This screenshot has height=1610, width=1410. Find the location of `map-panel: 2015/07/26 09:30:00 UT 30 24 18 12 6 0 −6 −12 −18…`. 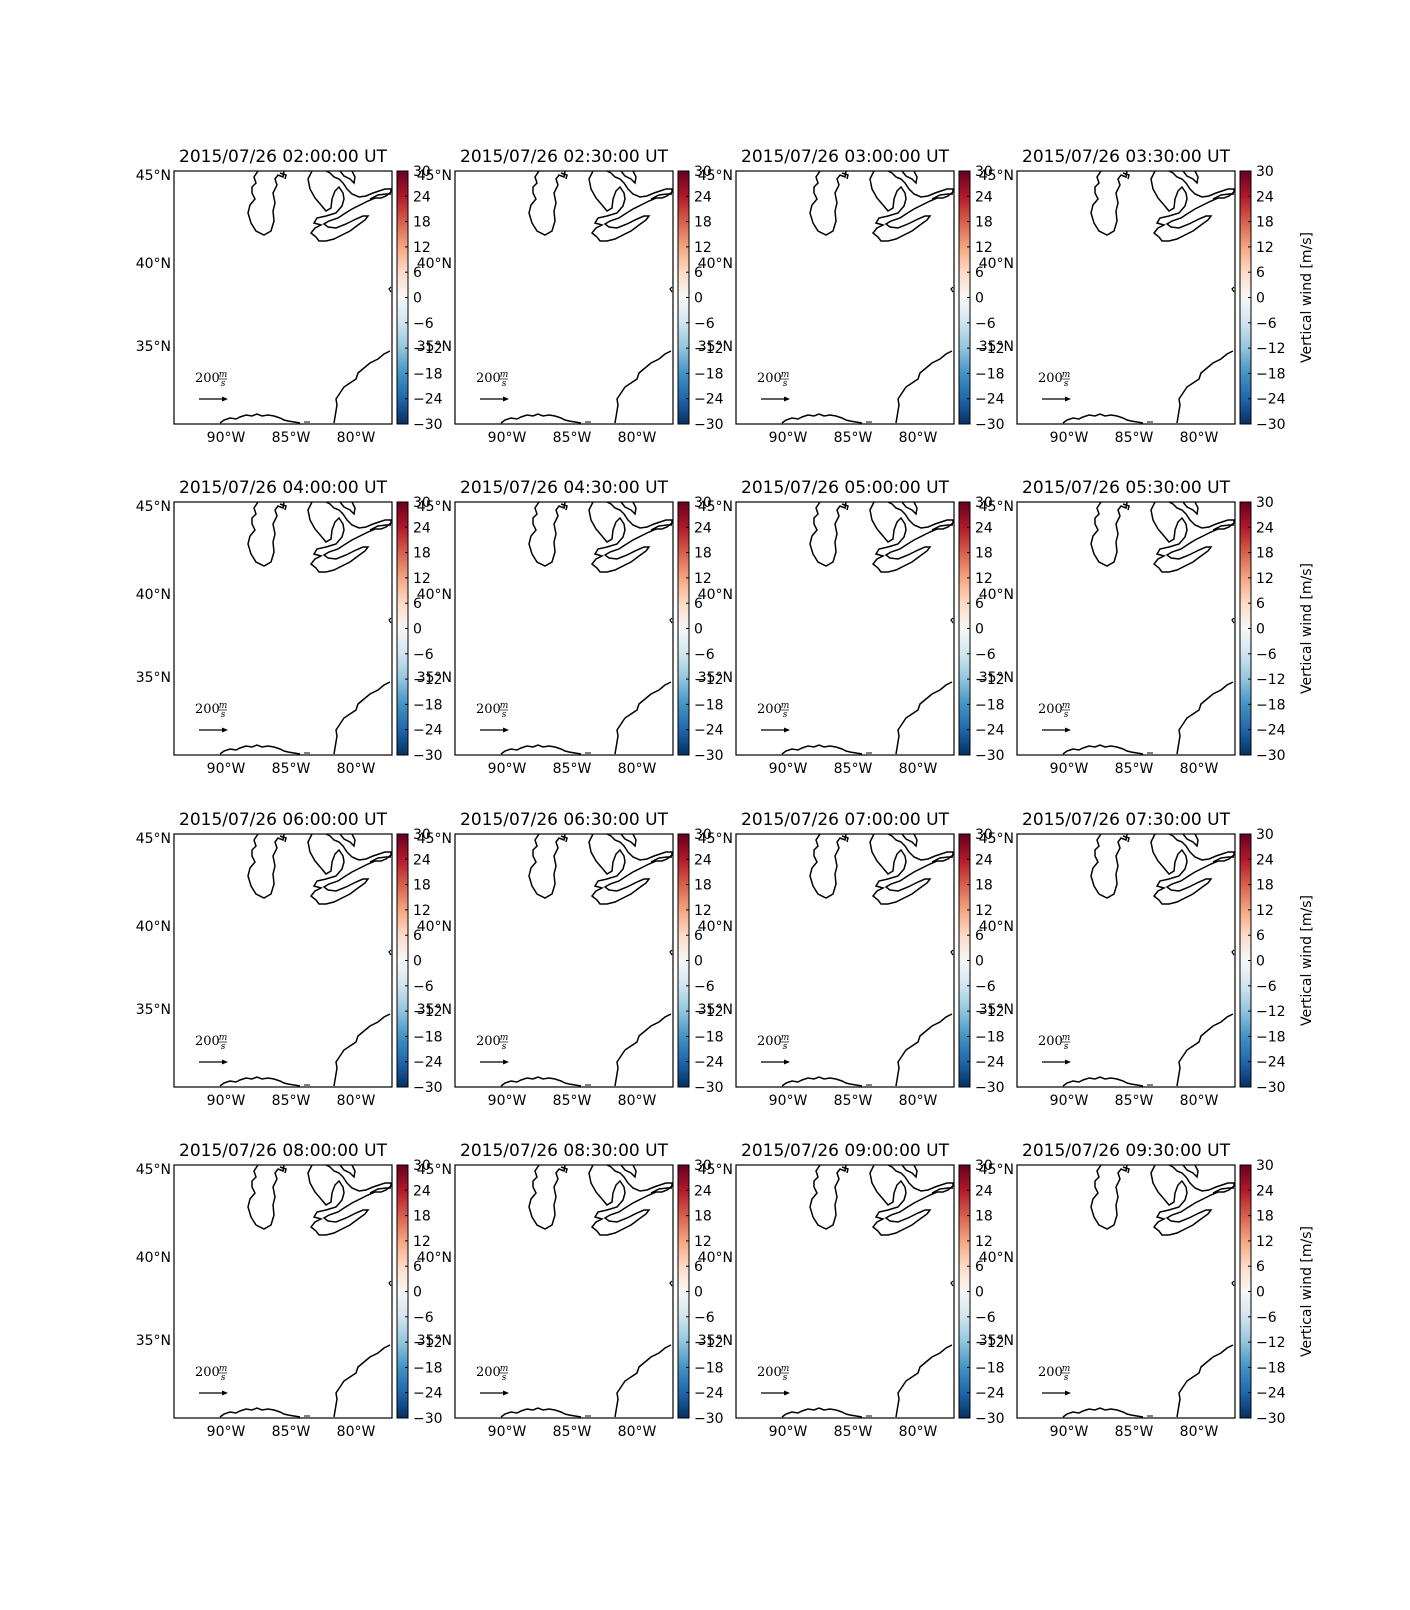

map-panel: 2015/07/26 09:30:00 UT 30 24 18 12 6 0 −6 −12 −18… is located at coordinates (1147, 1290).